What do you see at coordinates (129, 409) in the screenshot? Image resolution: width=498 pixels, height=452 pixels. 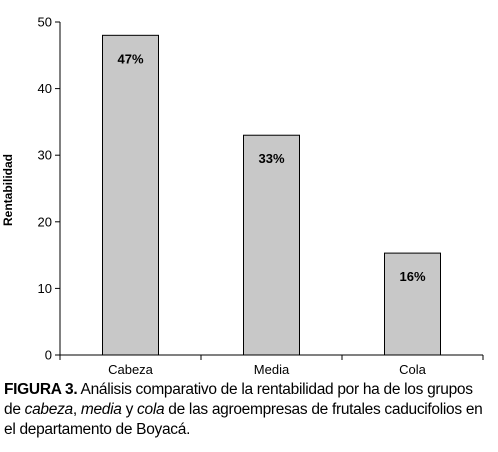 I see `caption-text-3: y` at bounding box center [129, 409].